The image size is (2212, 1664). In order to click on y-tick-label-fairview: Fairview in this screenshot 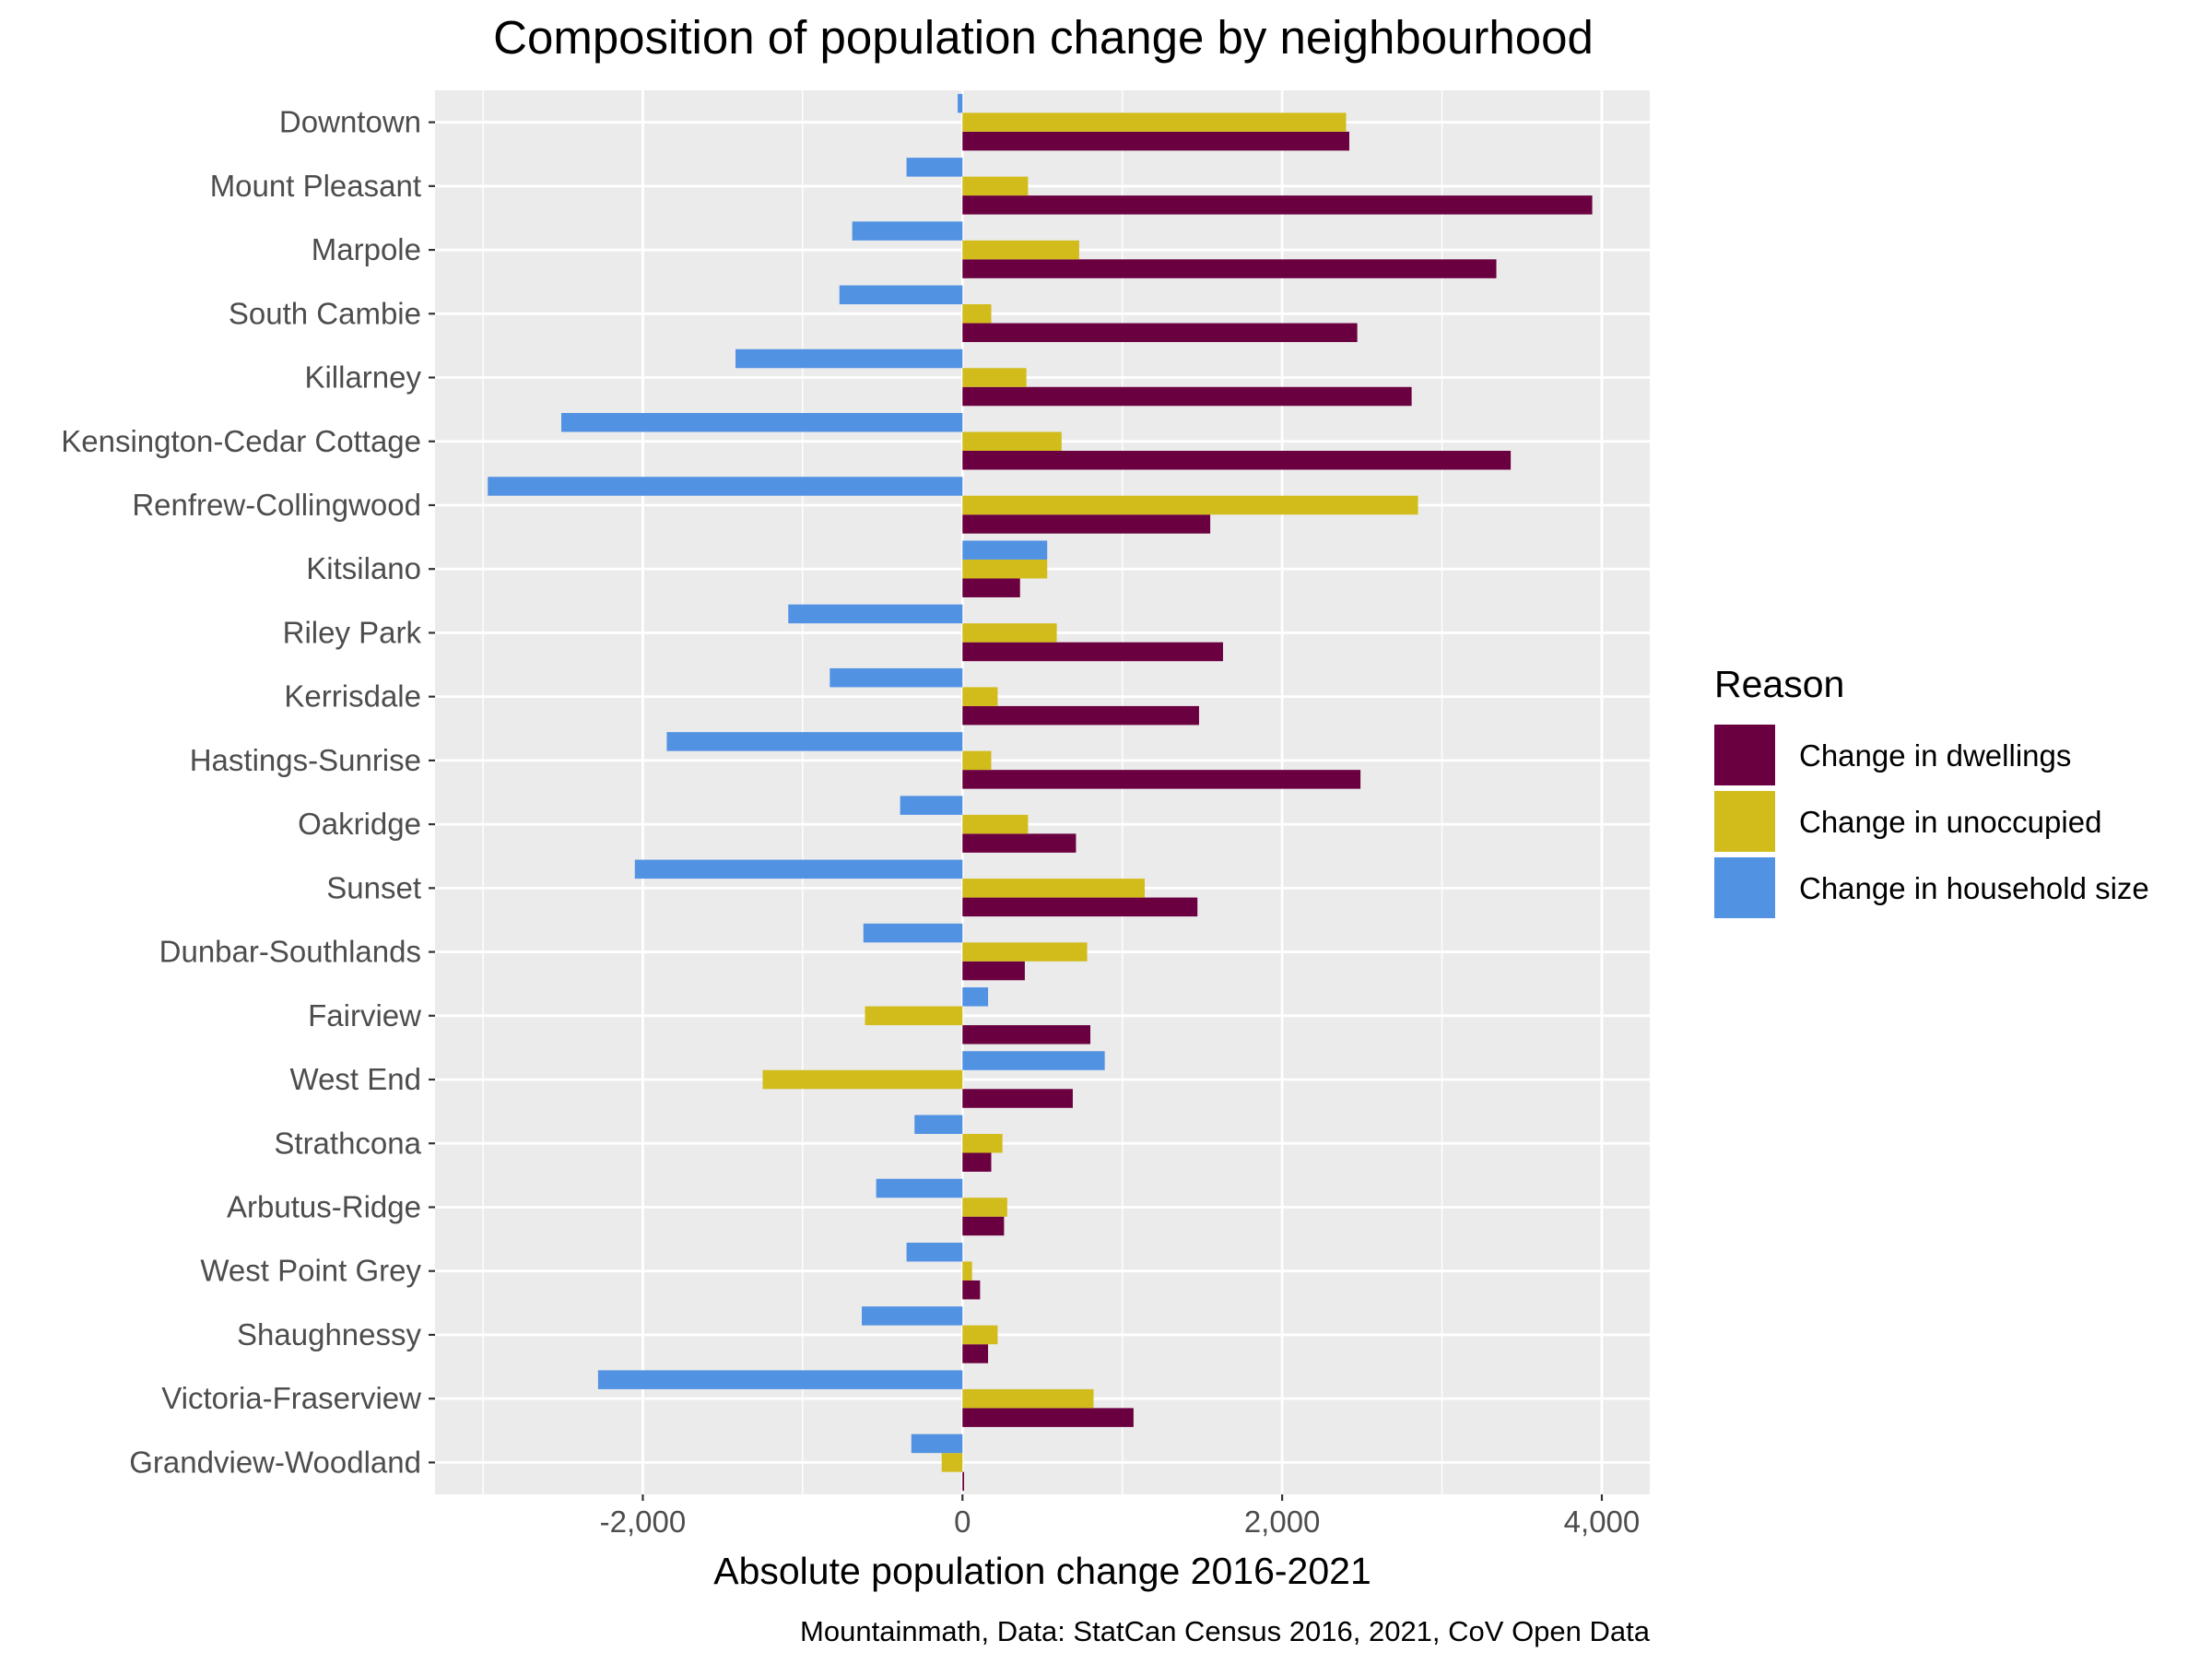, I will do `click(364, 1015)`.